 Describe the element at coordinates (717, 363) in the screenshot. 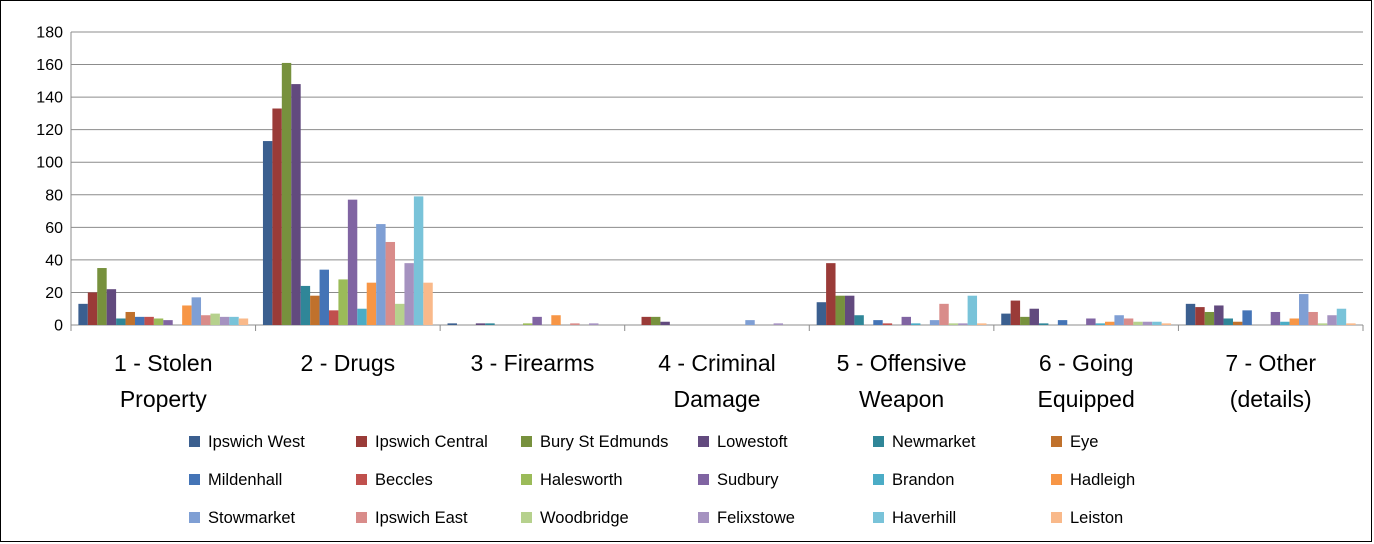

I see `category-label: 4 - Criminal` at that location.